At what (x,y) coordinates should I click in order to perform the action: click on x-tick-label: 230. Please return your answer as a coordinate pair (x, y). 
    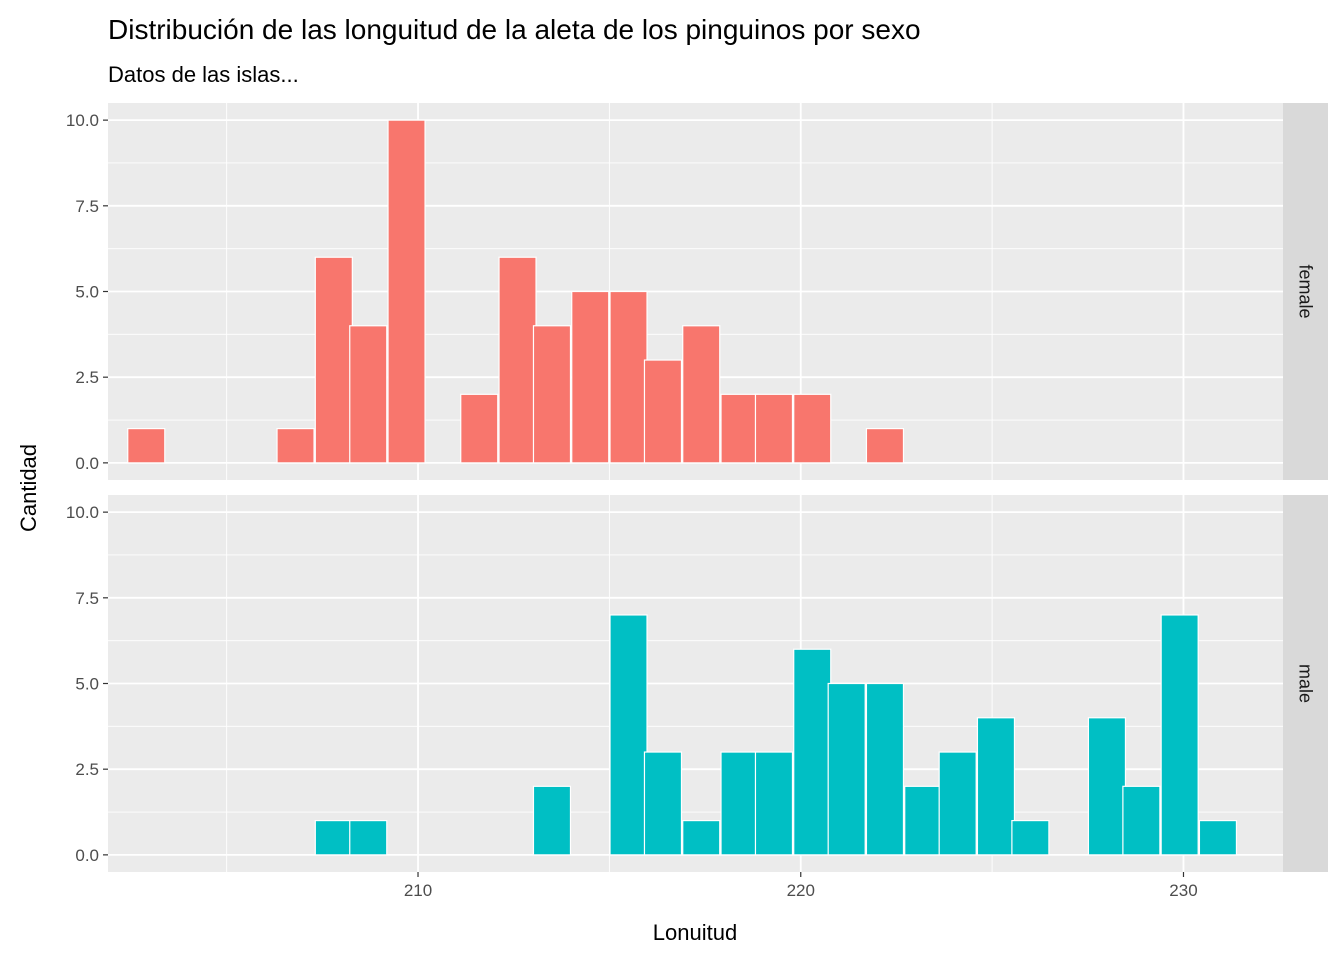
    Looking at the image, I should click on (1183, 890).